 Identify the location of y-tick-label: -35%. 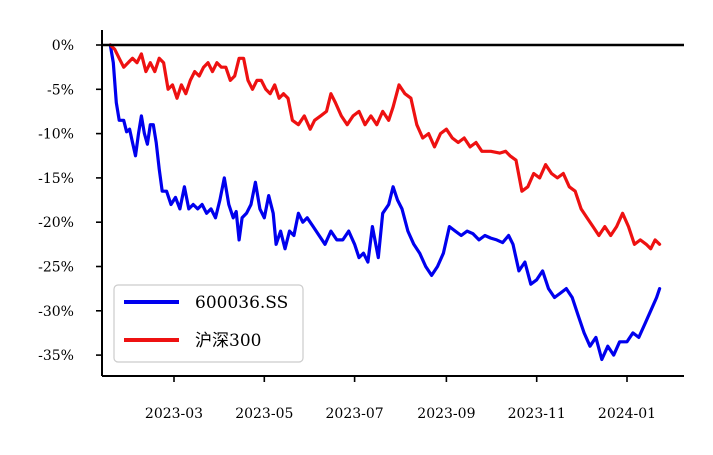
(56, 356).